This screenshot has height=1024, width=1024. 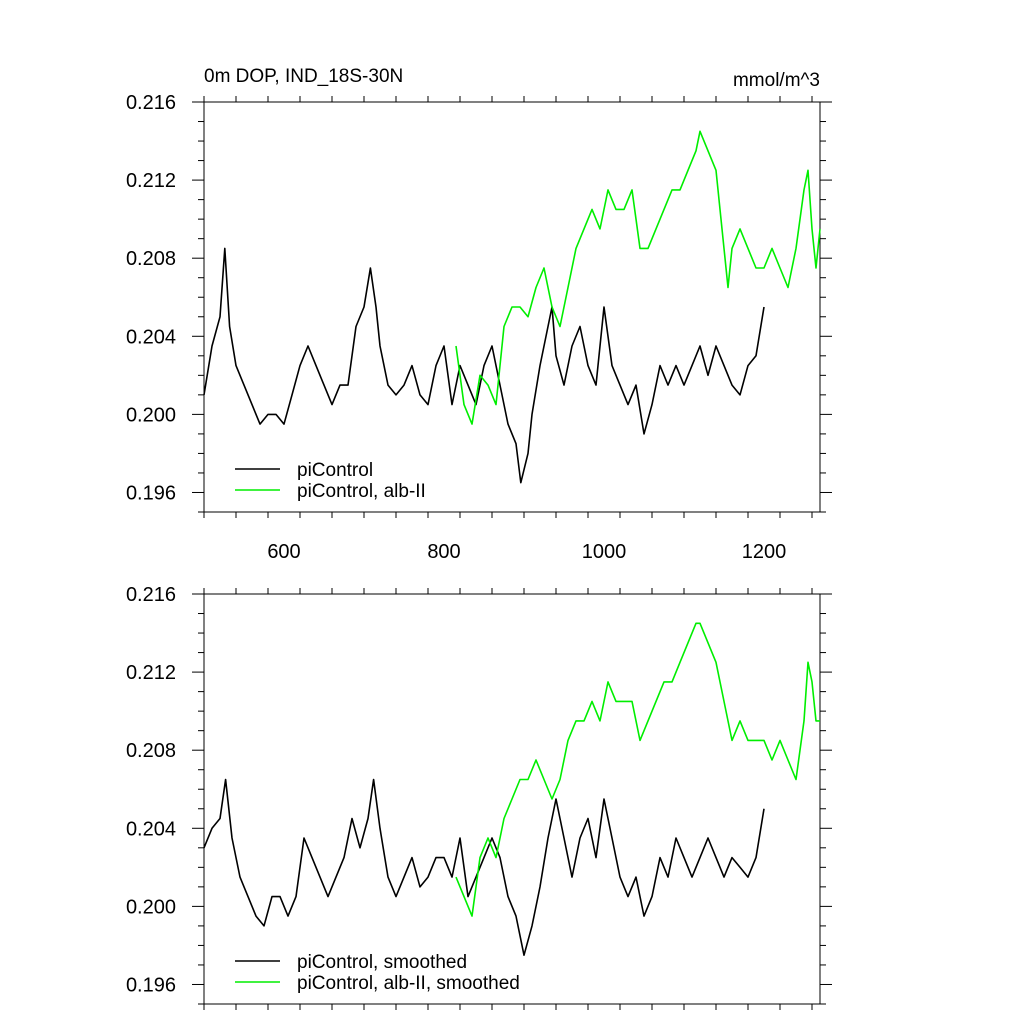 I want to click on units-label: mmol/m^3, so click(x=776, y=80).